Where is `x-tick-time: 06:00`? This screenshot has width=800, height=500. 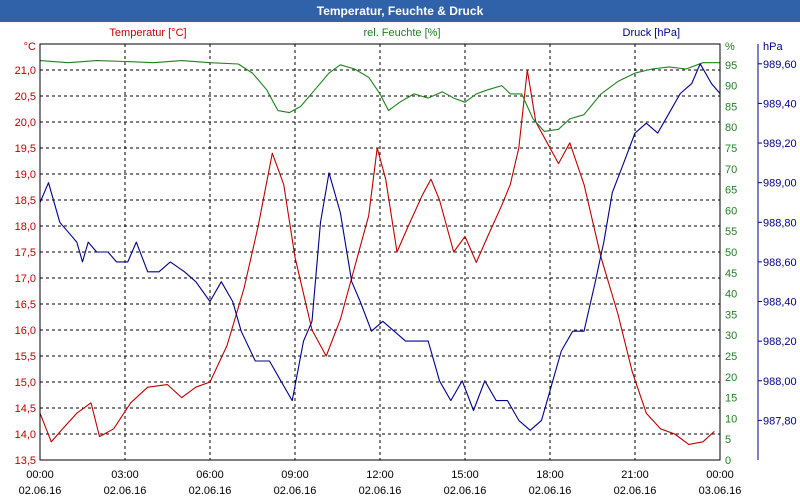 x-tick-time: 06:00 is located at coordinates (210, 475).